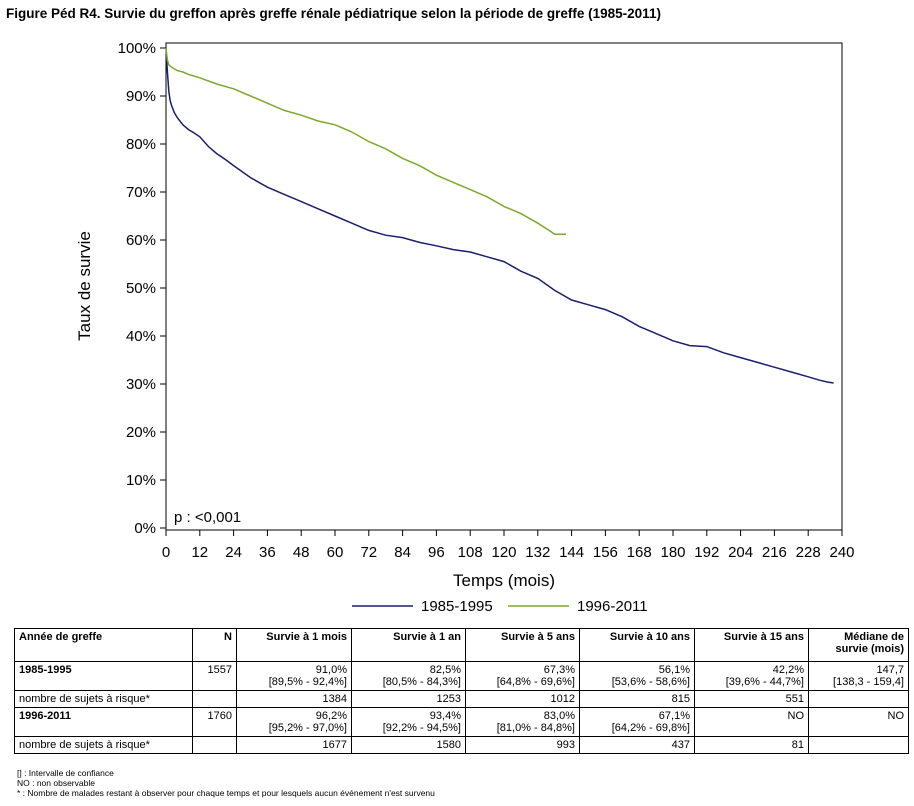 This screenshot has height=806, width=914. I want to click on x-tick-label: 180, so click(672, 552).